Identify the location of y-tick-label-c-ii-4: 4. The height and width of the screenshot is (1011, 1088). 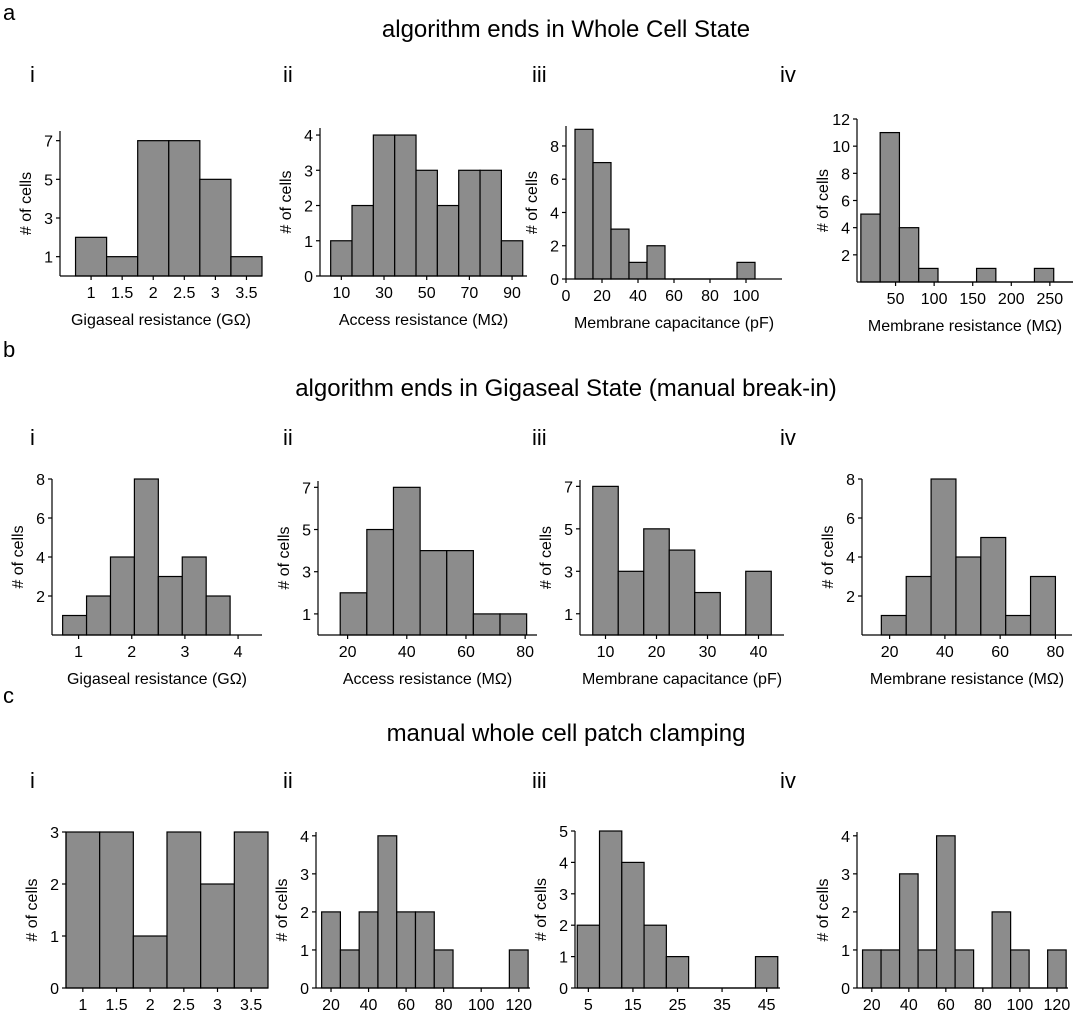
(304, 837).